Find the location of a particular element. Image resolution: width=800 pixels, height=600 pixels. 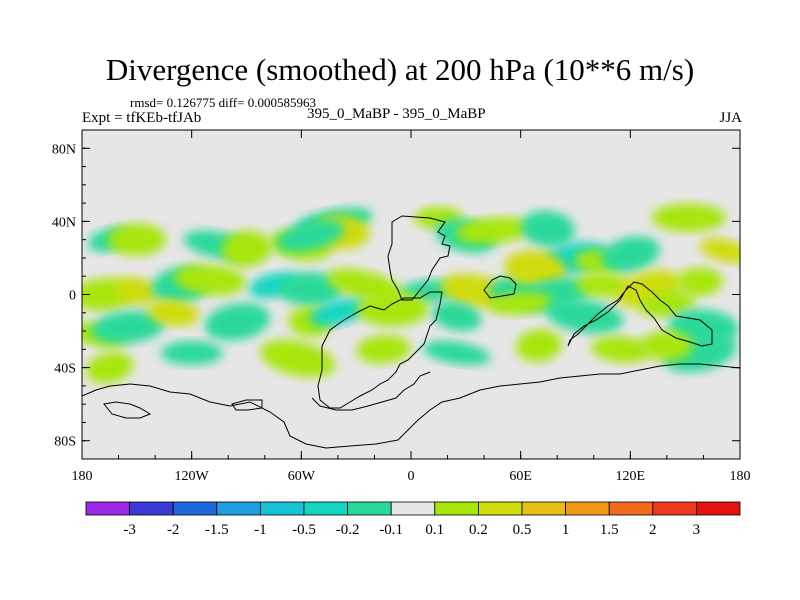

colorbar-label: -1 is located at coordinates (260, 530).